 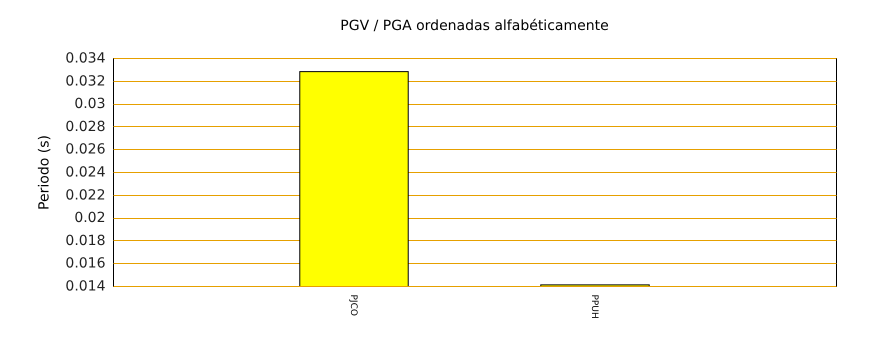 What do you see at coordinates (90, 218) in the screenshot?
I see `y-tick-label: 0.02` at bounding box center [90, 218].